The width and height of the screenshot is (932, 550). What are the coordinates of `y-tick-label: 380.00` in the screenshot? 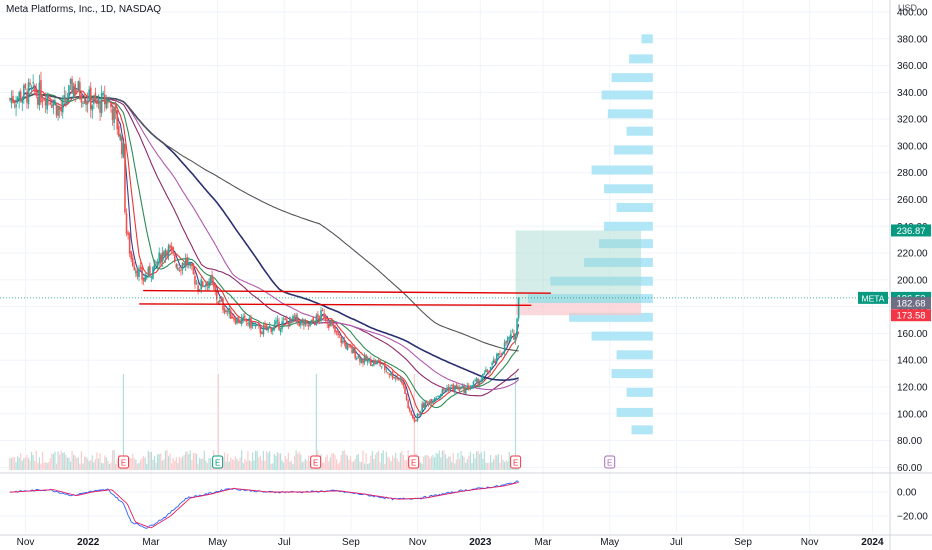 It's located at (912, 39).